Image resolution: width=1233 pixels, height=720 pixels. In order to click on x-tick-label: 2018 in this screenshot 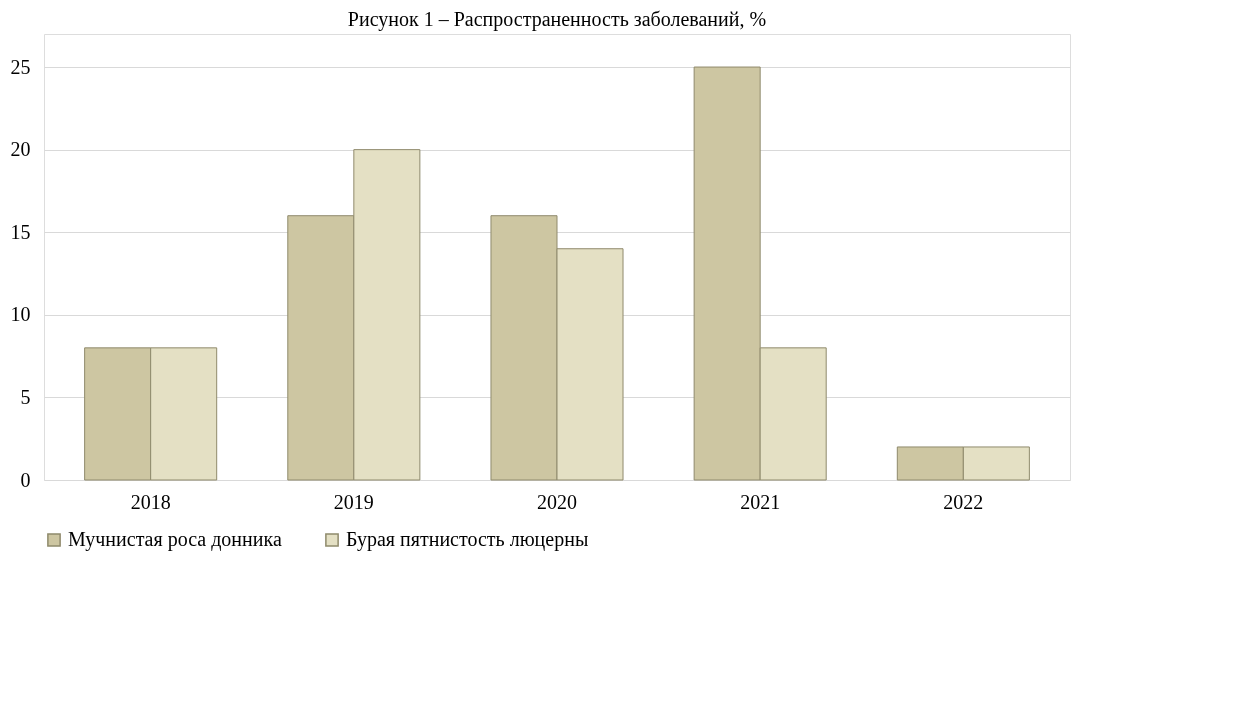, I will do `click(150, 501)`.